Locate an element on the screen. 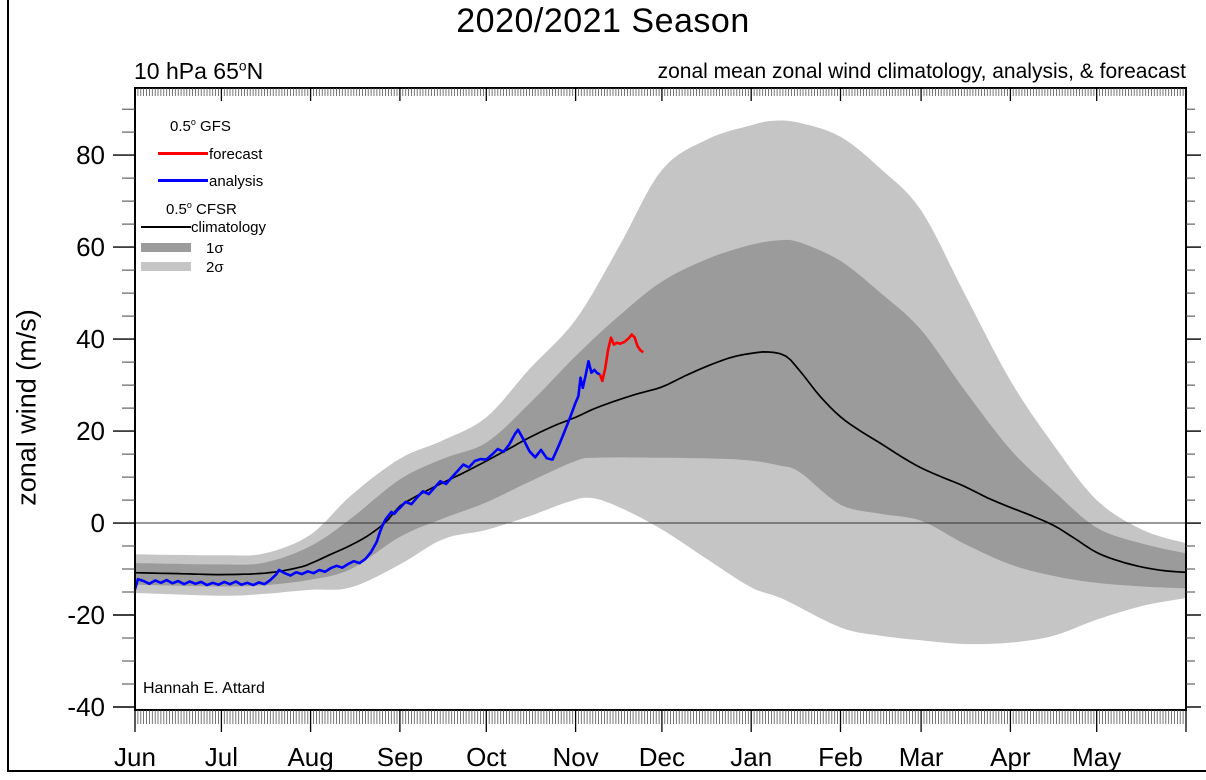 This screenshot has width=1206, height=780. legend-gfs-name: GFS is located at coordinates (213, 126).